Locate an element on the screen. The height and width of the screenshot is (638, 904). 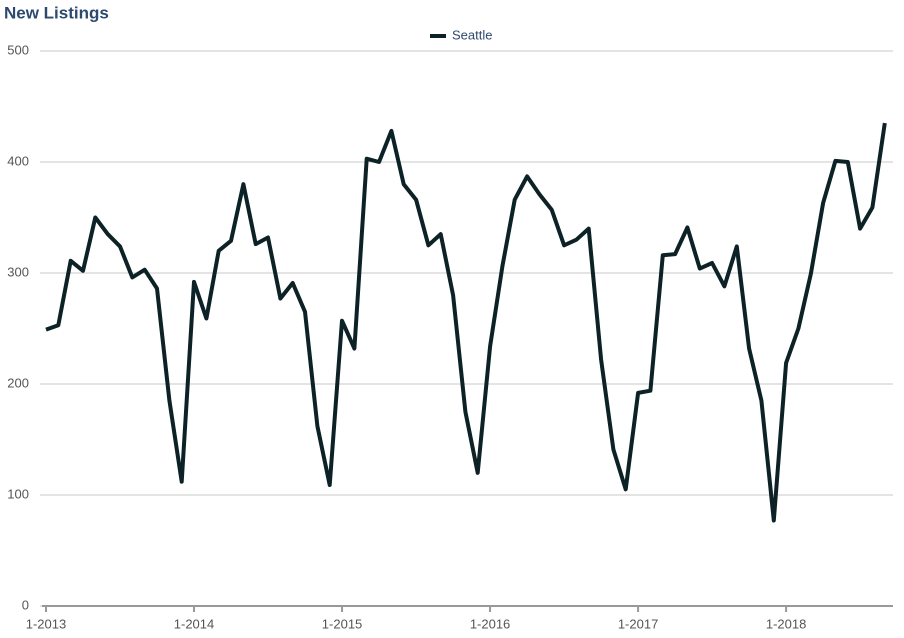
legend-label: Seattle is located at coordinates (472, 34).